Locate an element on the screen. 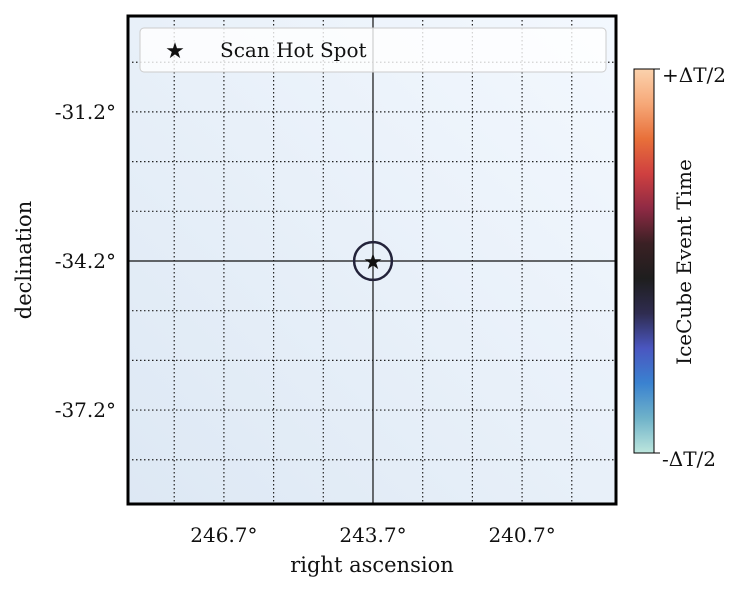 Image resolution: width=752 pixels, height=593 pixels. legend-label: Scan Hot Spot is located at coordinates (293, 50).